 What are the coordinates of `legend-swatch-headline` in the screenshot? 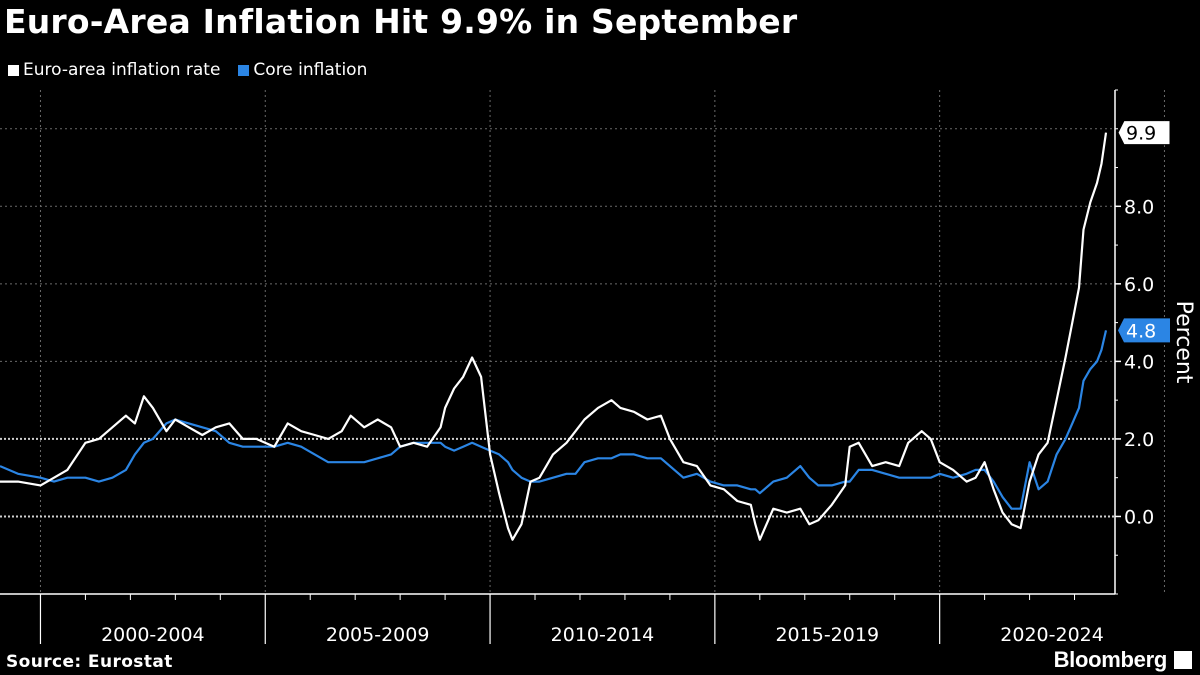 It's located at (13, 70).